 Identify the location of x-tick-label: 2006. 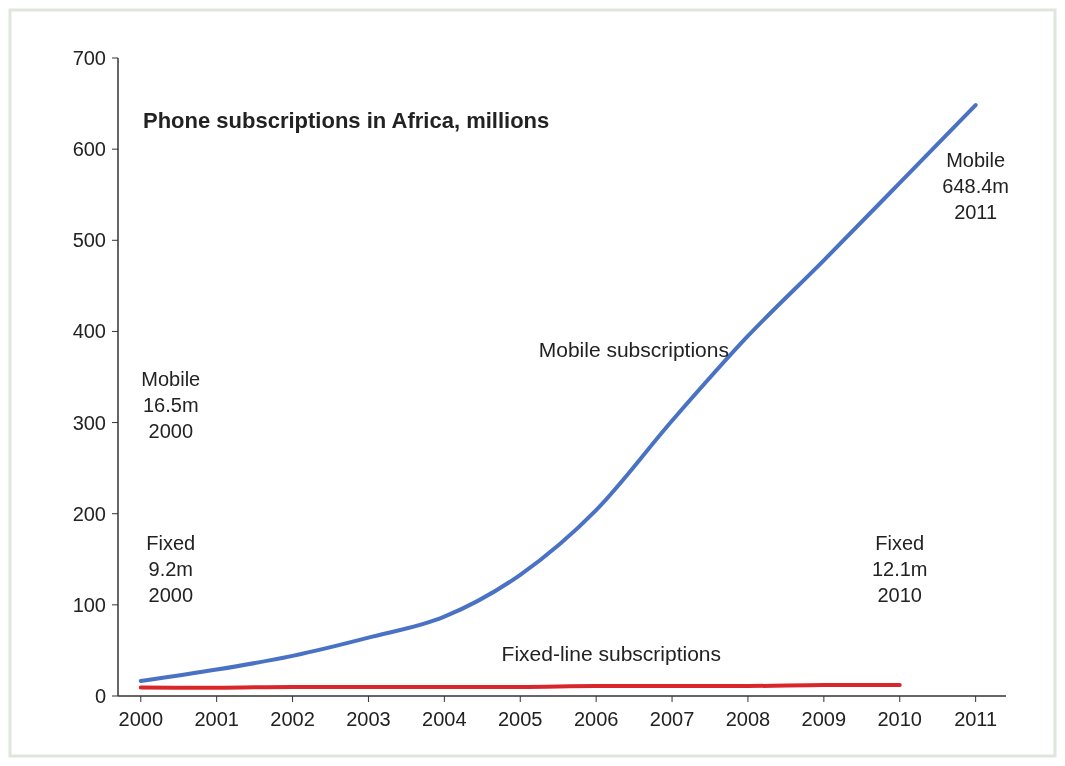
(596, 719).